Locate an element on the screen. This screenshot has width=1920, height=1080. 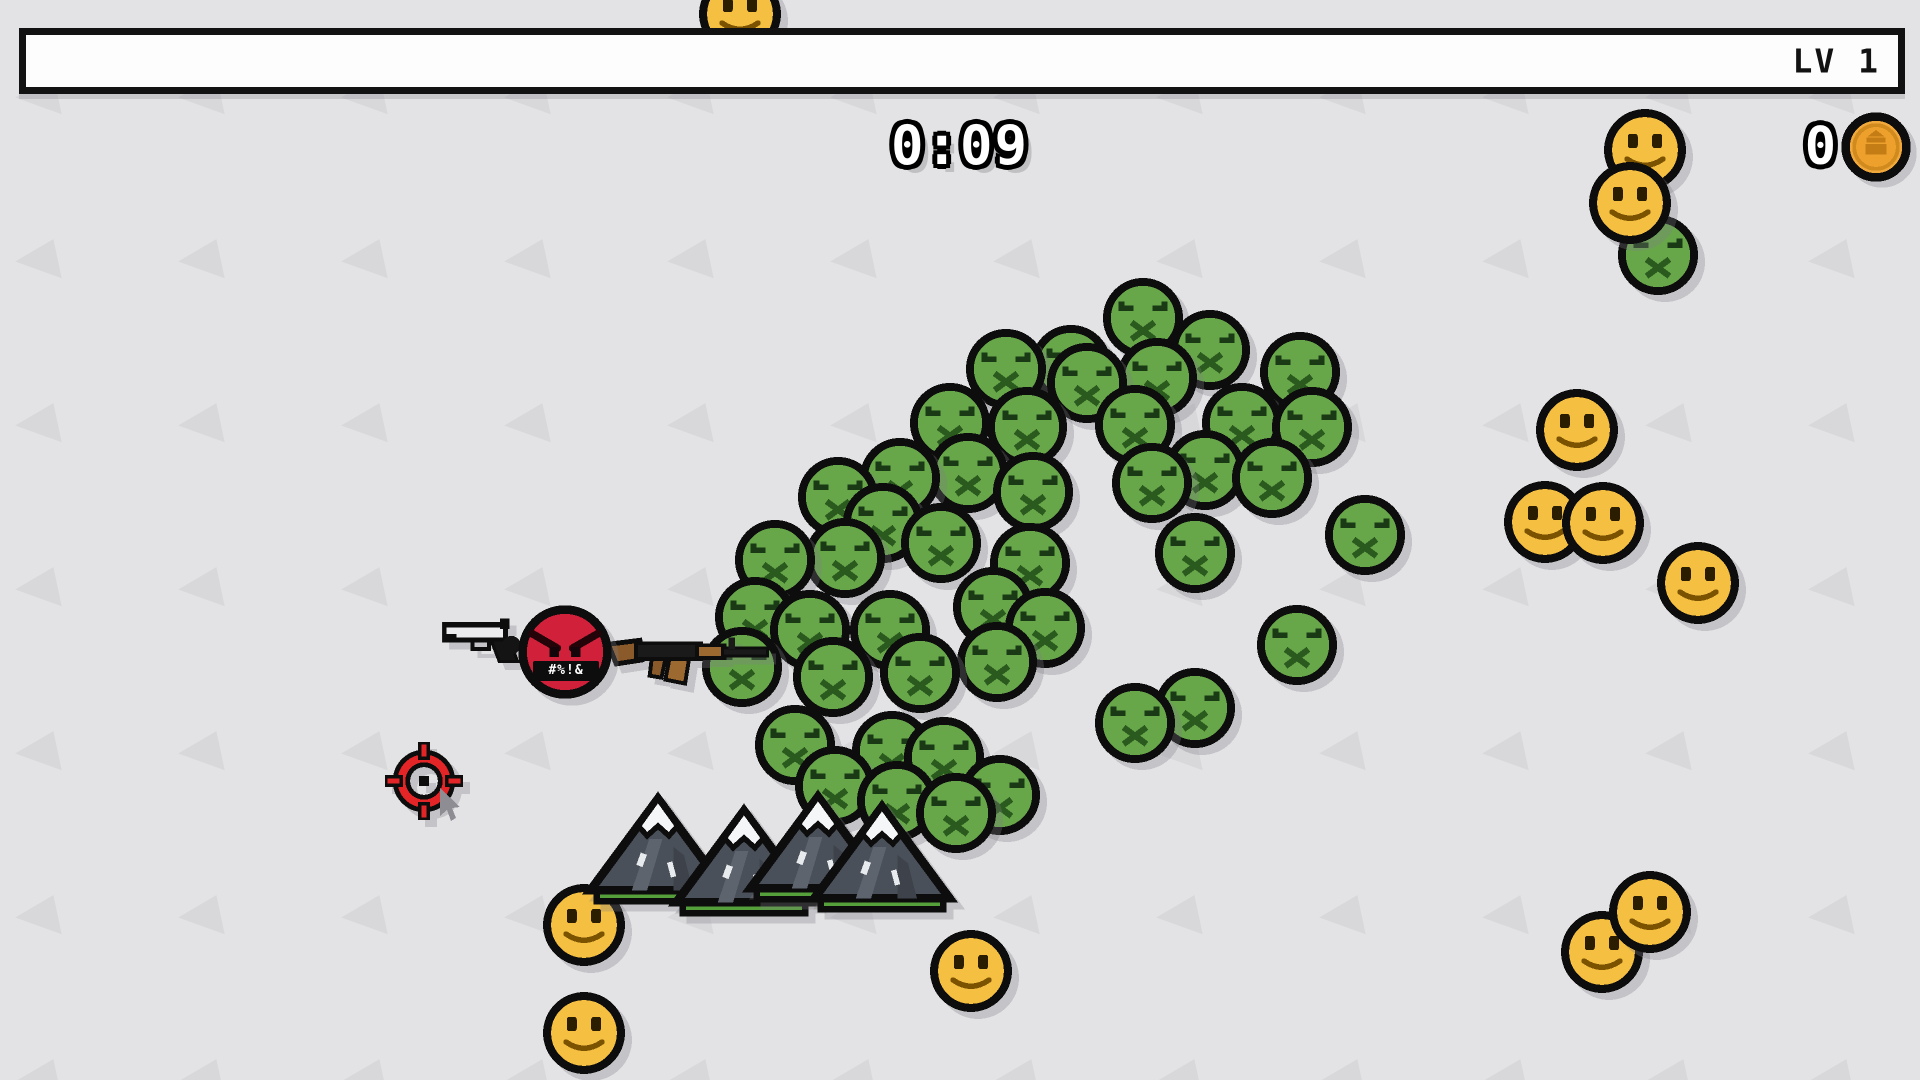
level-label: LV 1 is located at coordinates (1836, 61).